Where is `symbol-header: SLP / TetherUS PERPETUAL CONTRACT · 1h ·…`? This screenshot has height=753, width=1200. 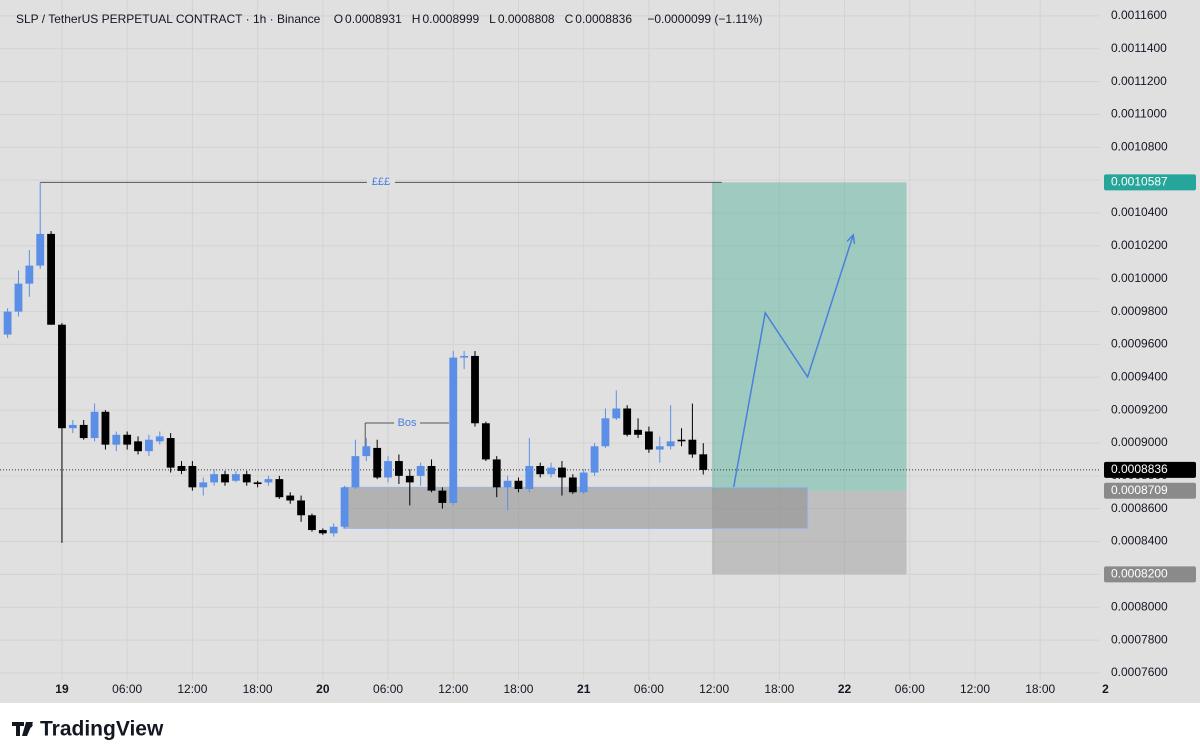
symbol-header: SLP / TetherUS PERPETUAL CONTRACT · 1h ·… is located at coordinates (390, 19).